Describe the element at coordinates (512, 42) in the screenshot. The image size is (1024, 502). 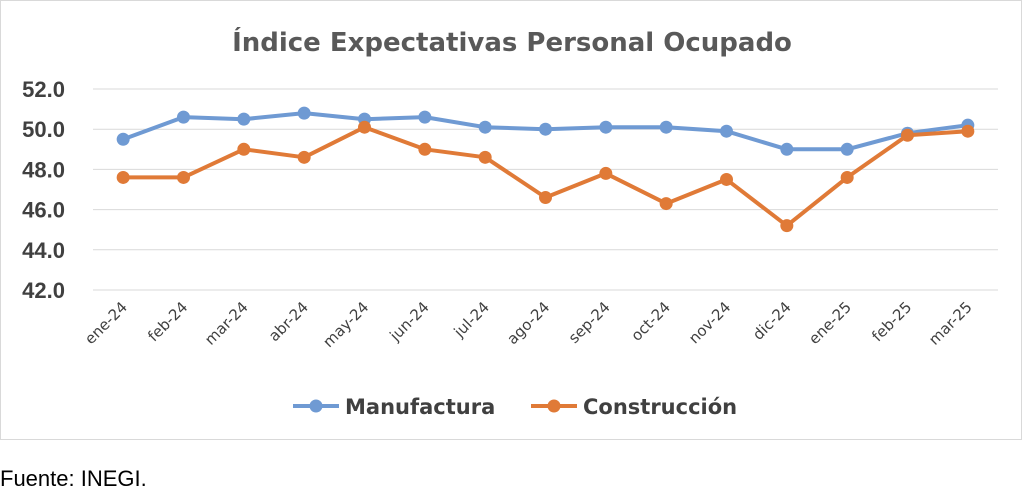
I see `chart-title: Índice Expectativas Personal Ocupado` at that location.